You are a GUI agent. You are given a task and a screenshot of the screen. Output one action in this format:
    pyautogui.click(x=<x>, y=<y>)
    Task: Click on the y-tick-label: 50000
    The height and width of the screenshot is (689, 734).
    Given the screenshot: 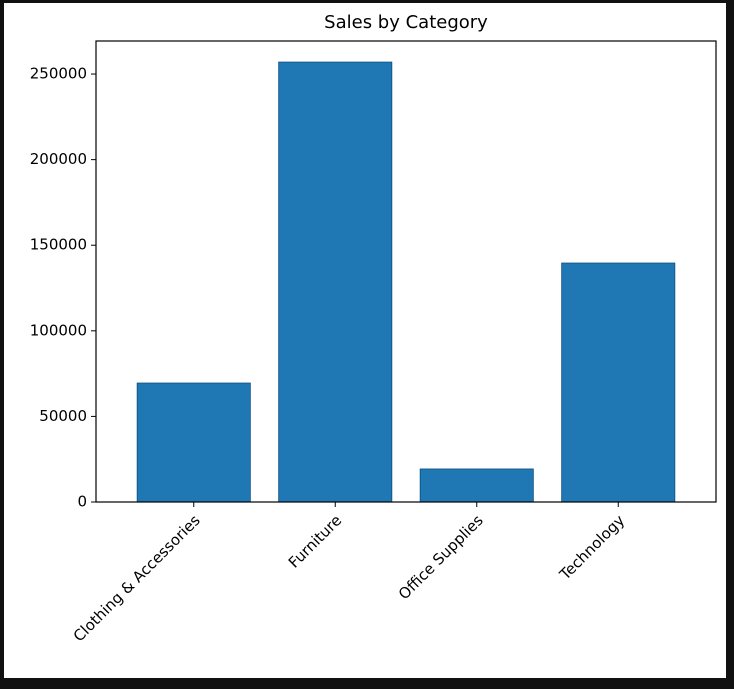 What is the action you would take?
    pyautogui.click(x=63, y=416)
    